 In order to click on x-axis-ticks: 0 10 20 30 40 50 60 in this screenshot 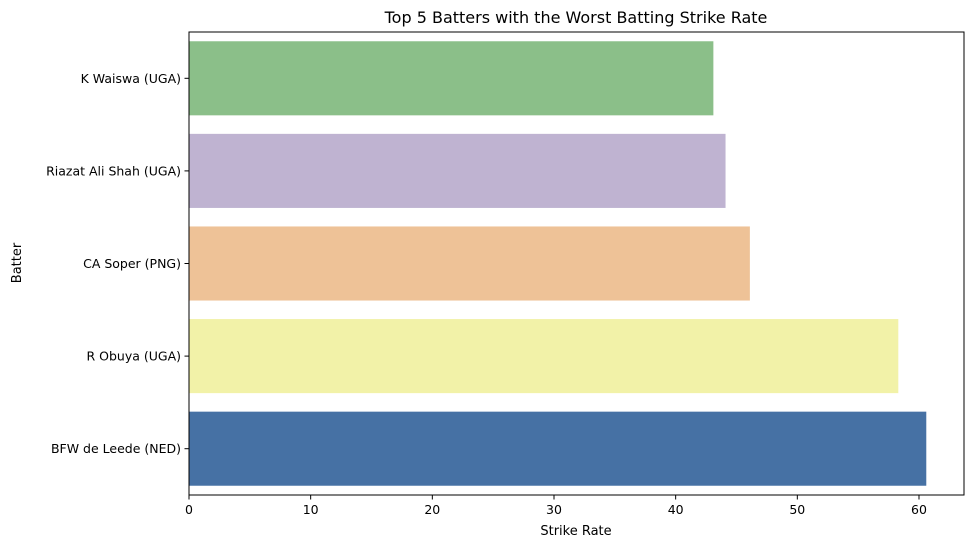, I will do `click(556, 506)`.